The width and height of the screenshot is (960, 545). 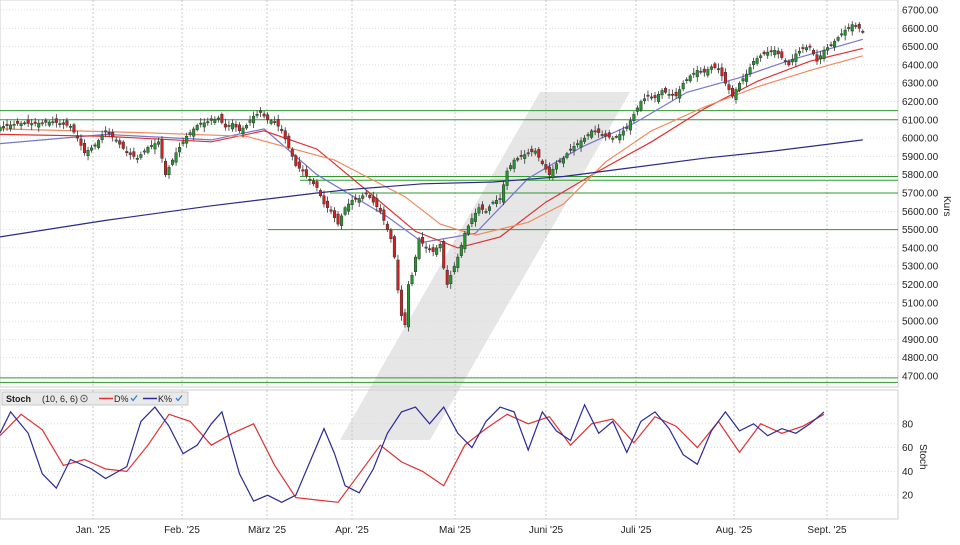 What do you see at coordinates (165, 399) in the screenshot?
I see `legend-k-label: K%` at bounding box center [165, 399].